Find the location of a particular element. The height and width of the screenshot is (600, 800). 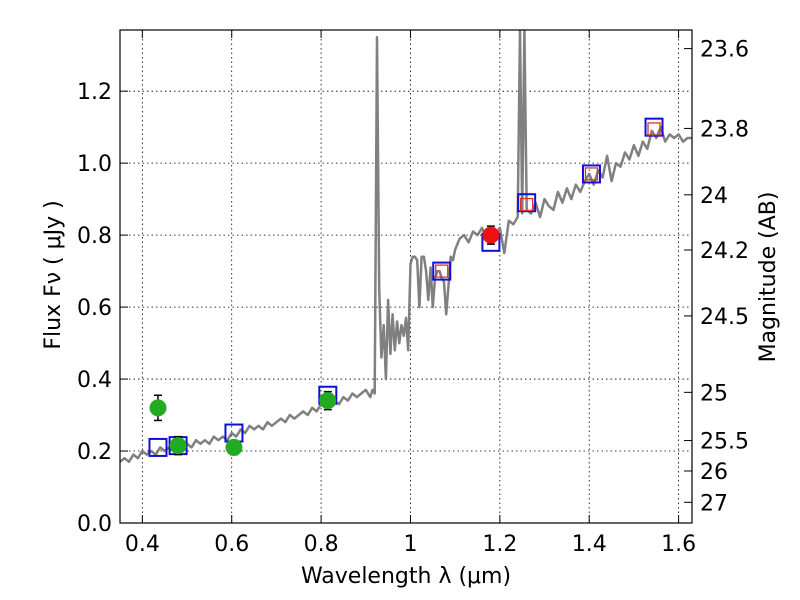

x-tick-label: 0.8 is located at coordinates (321, 544).